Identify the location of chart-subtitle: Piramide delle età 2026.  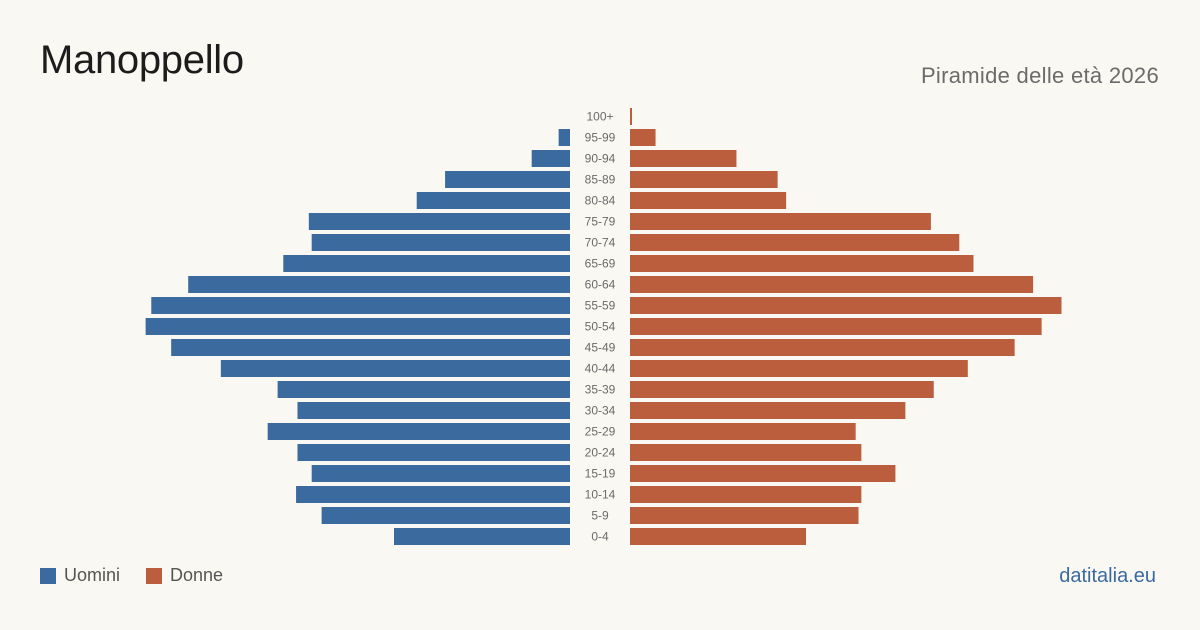
(1039, 75).